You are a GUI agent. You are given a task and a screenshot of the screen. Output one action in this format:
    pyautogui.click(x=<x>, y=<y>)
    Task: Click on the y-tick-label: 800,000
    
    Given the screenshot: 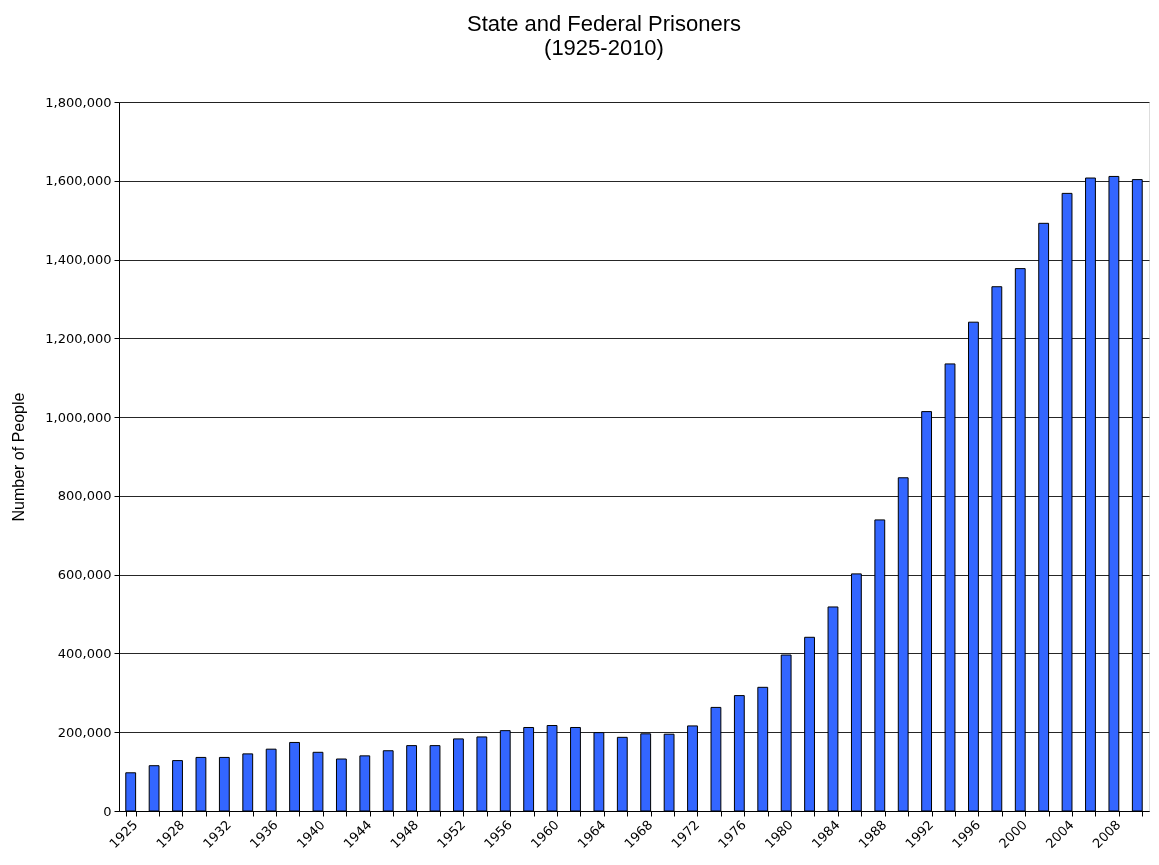 What is the action you would take?
    pyautogui.click(x=84, y=496)
    